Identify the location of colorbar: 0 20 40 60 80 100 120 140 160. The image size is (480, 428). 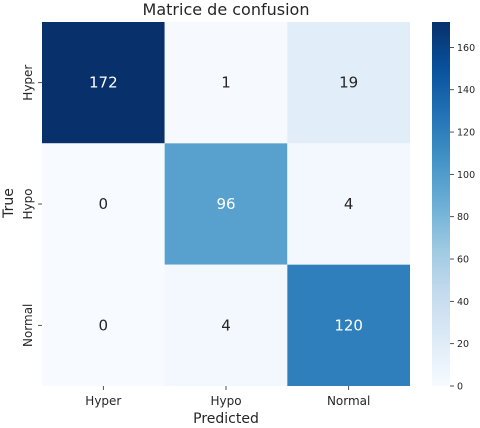
(453, 207).